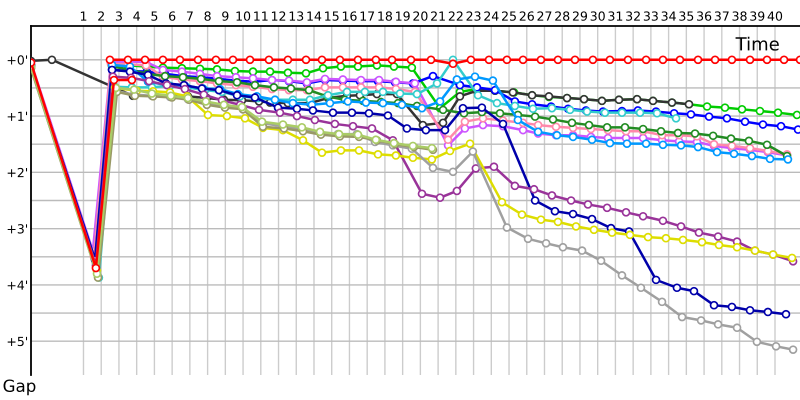 The image size is (800, 400). Describe the element at coordinates (18, 285) in the screenshot. I see `y-tick-label: +4'` at that location.